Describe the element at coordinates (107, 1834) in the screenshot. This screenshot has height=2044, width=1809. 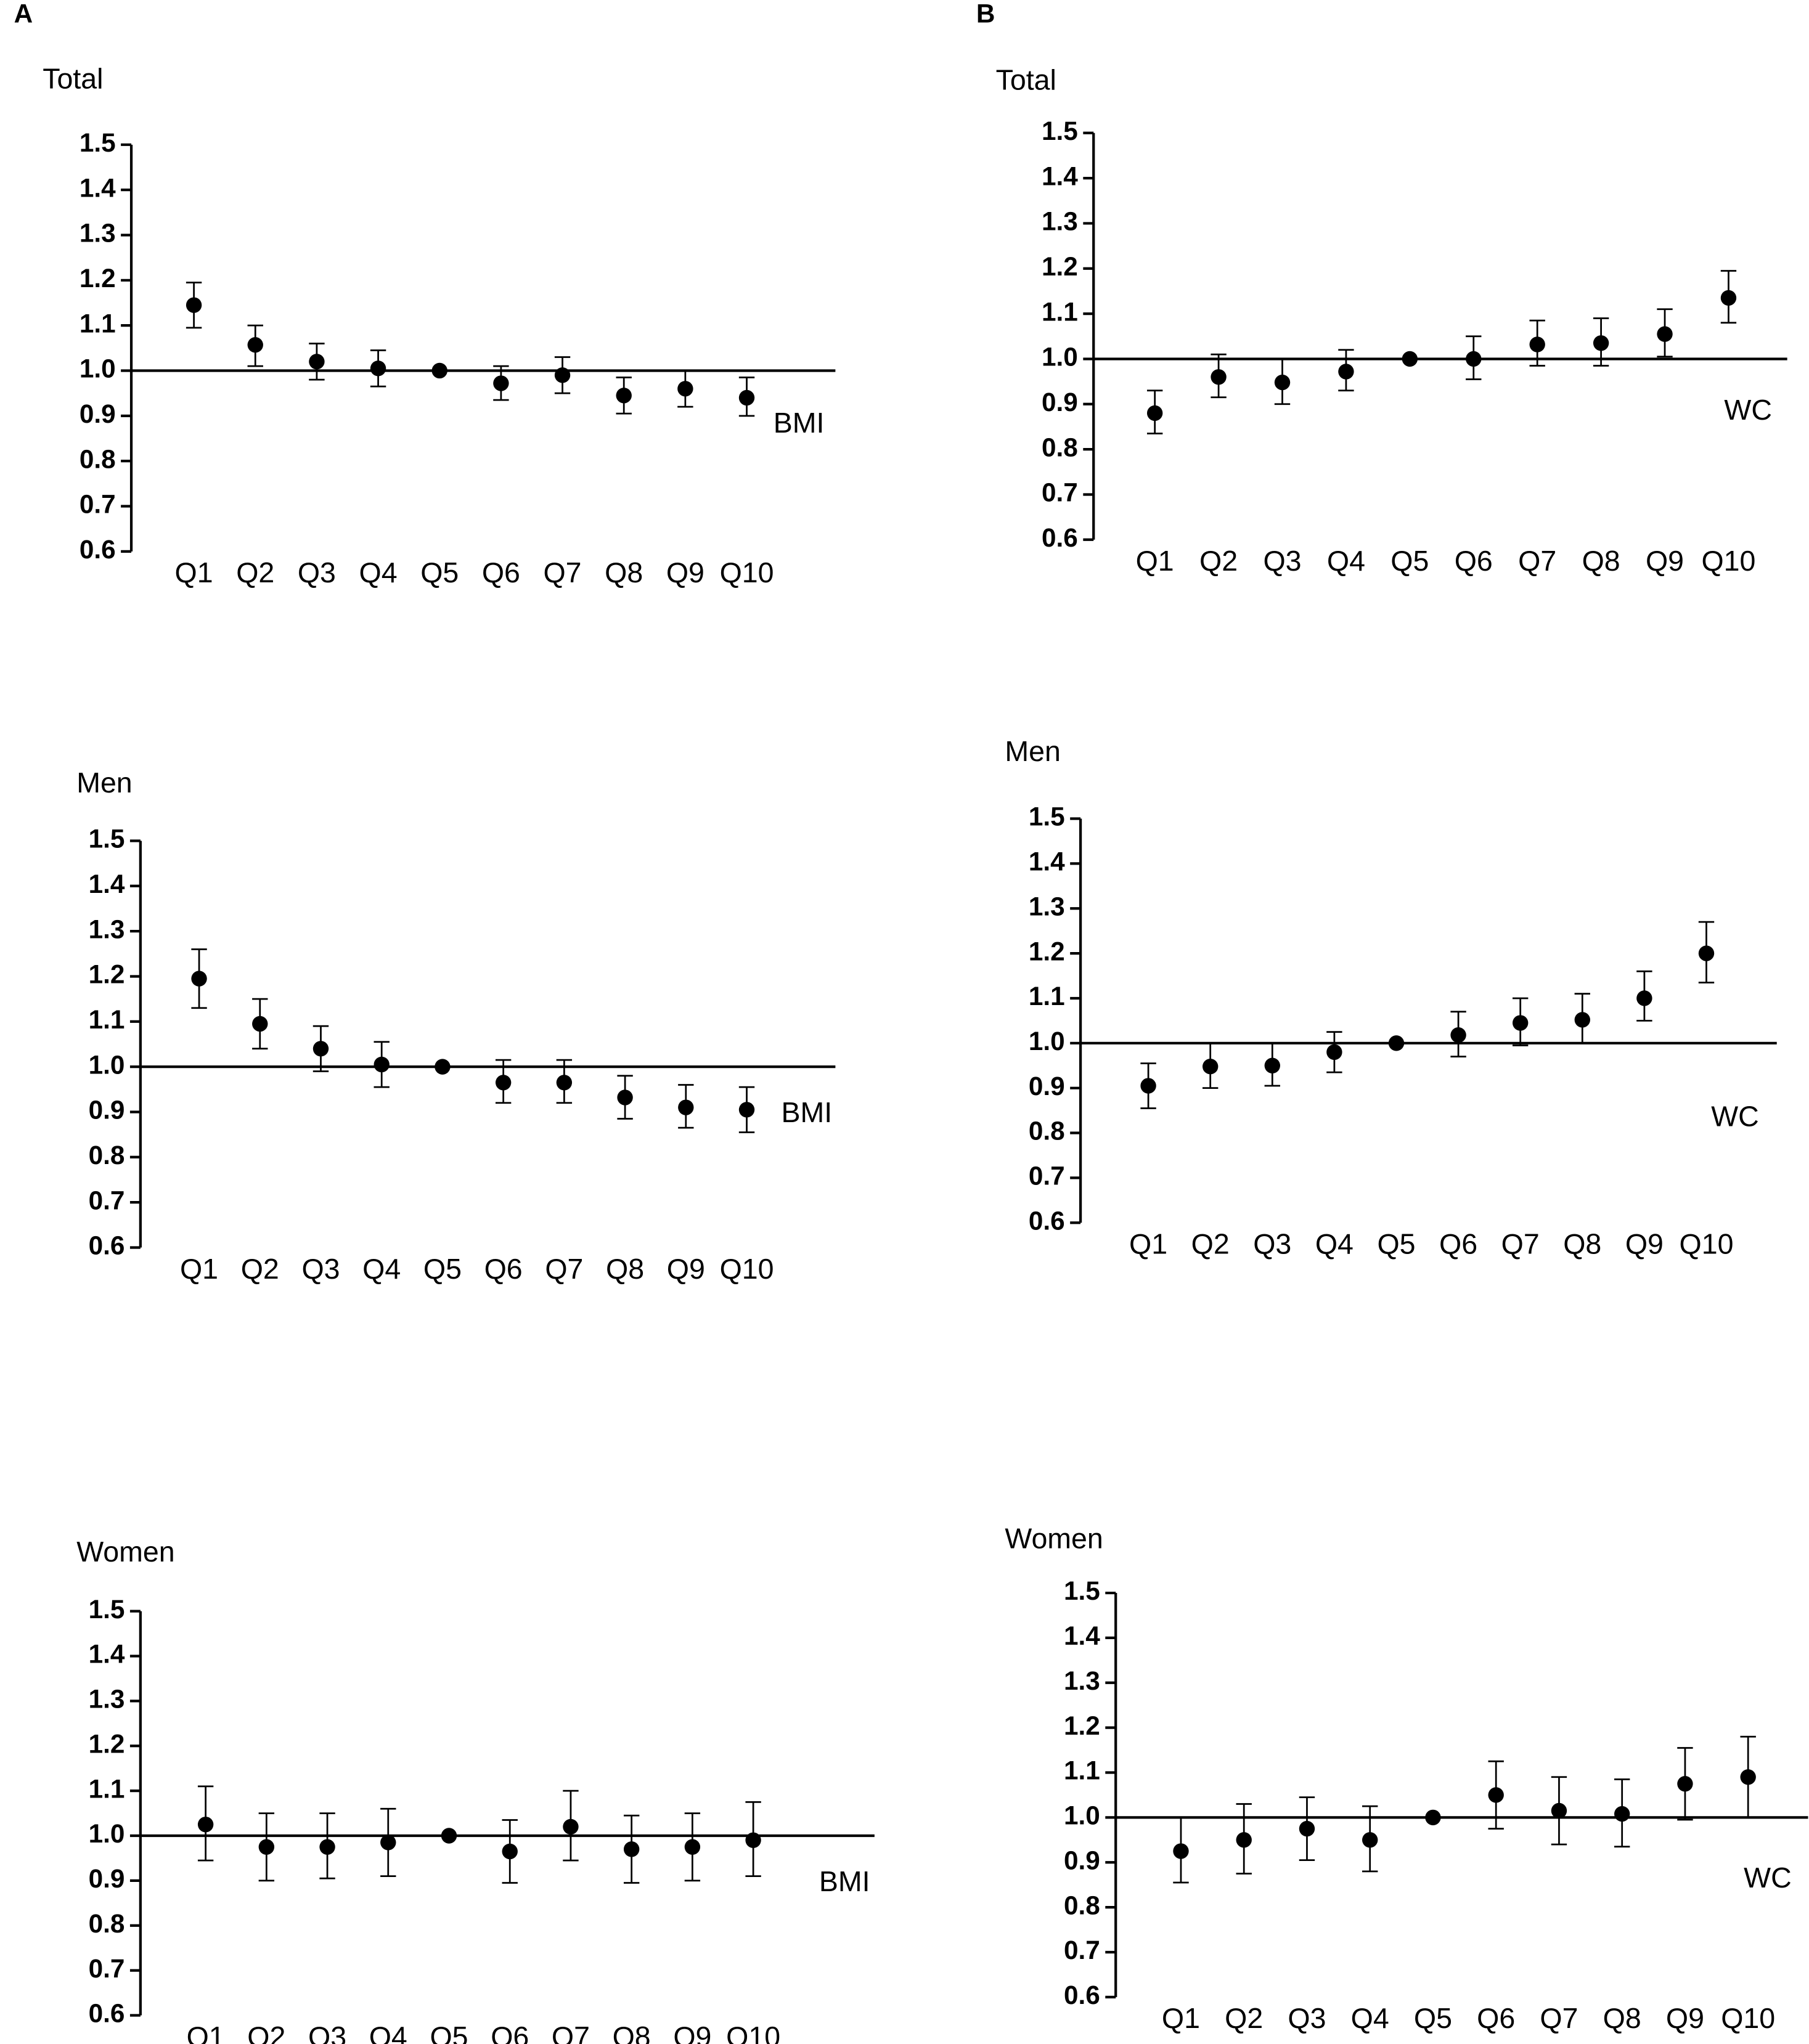
I see `y-tick-label: 1.0` at that location.